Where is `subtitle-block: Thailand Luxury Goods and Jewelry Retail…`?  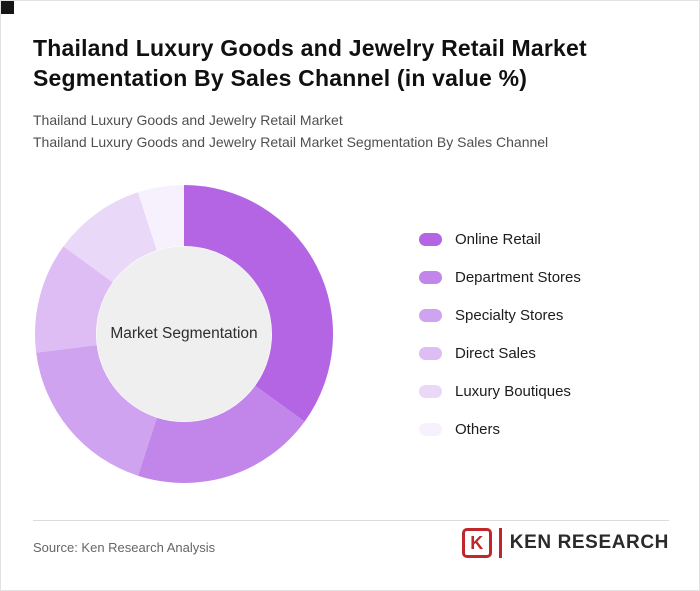 subtitle-block: Thailand Luxury Goods and Jewelry Retail… is located at coordinates (290, 131).